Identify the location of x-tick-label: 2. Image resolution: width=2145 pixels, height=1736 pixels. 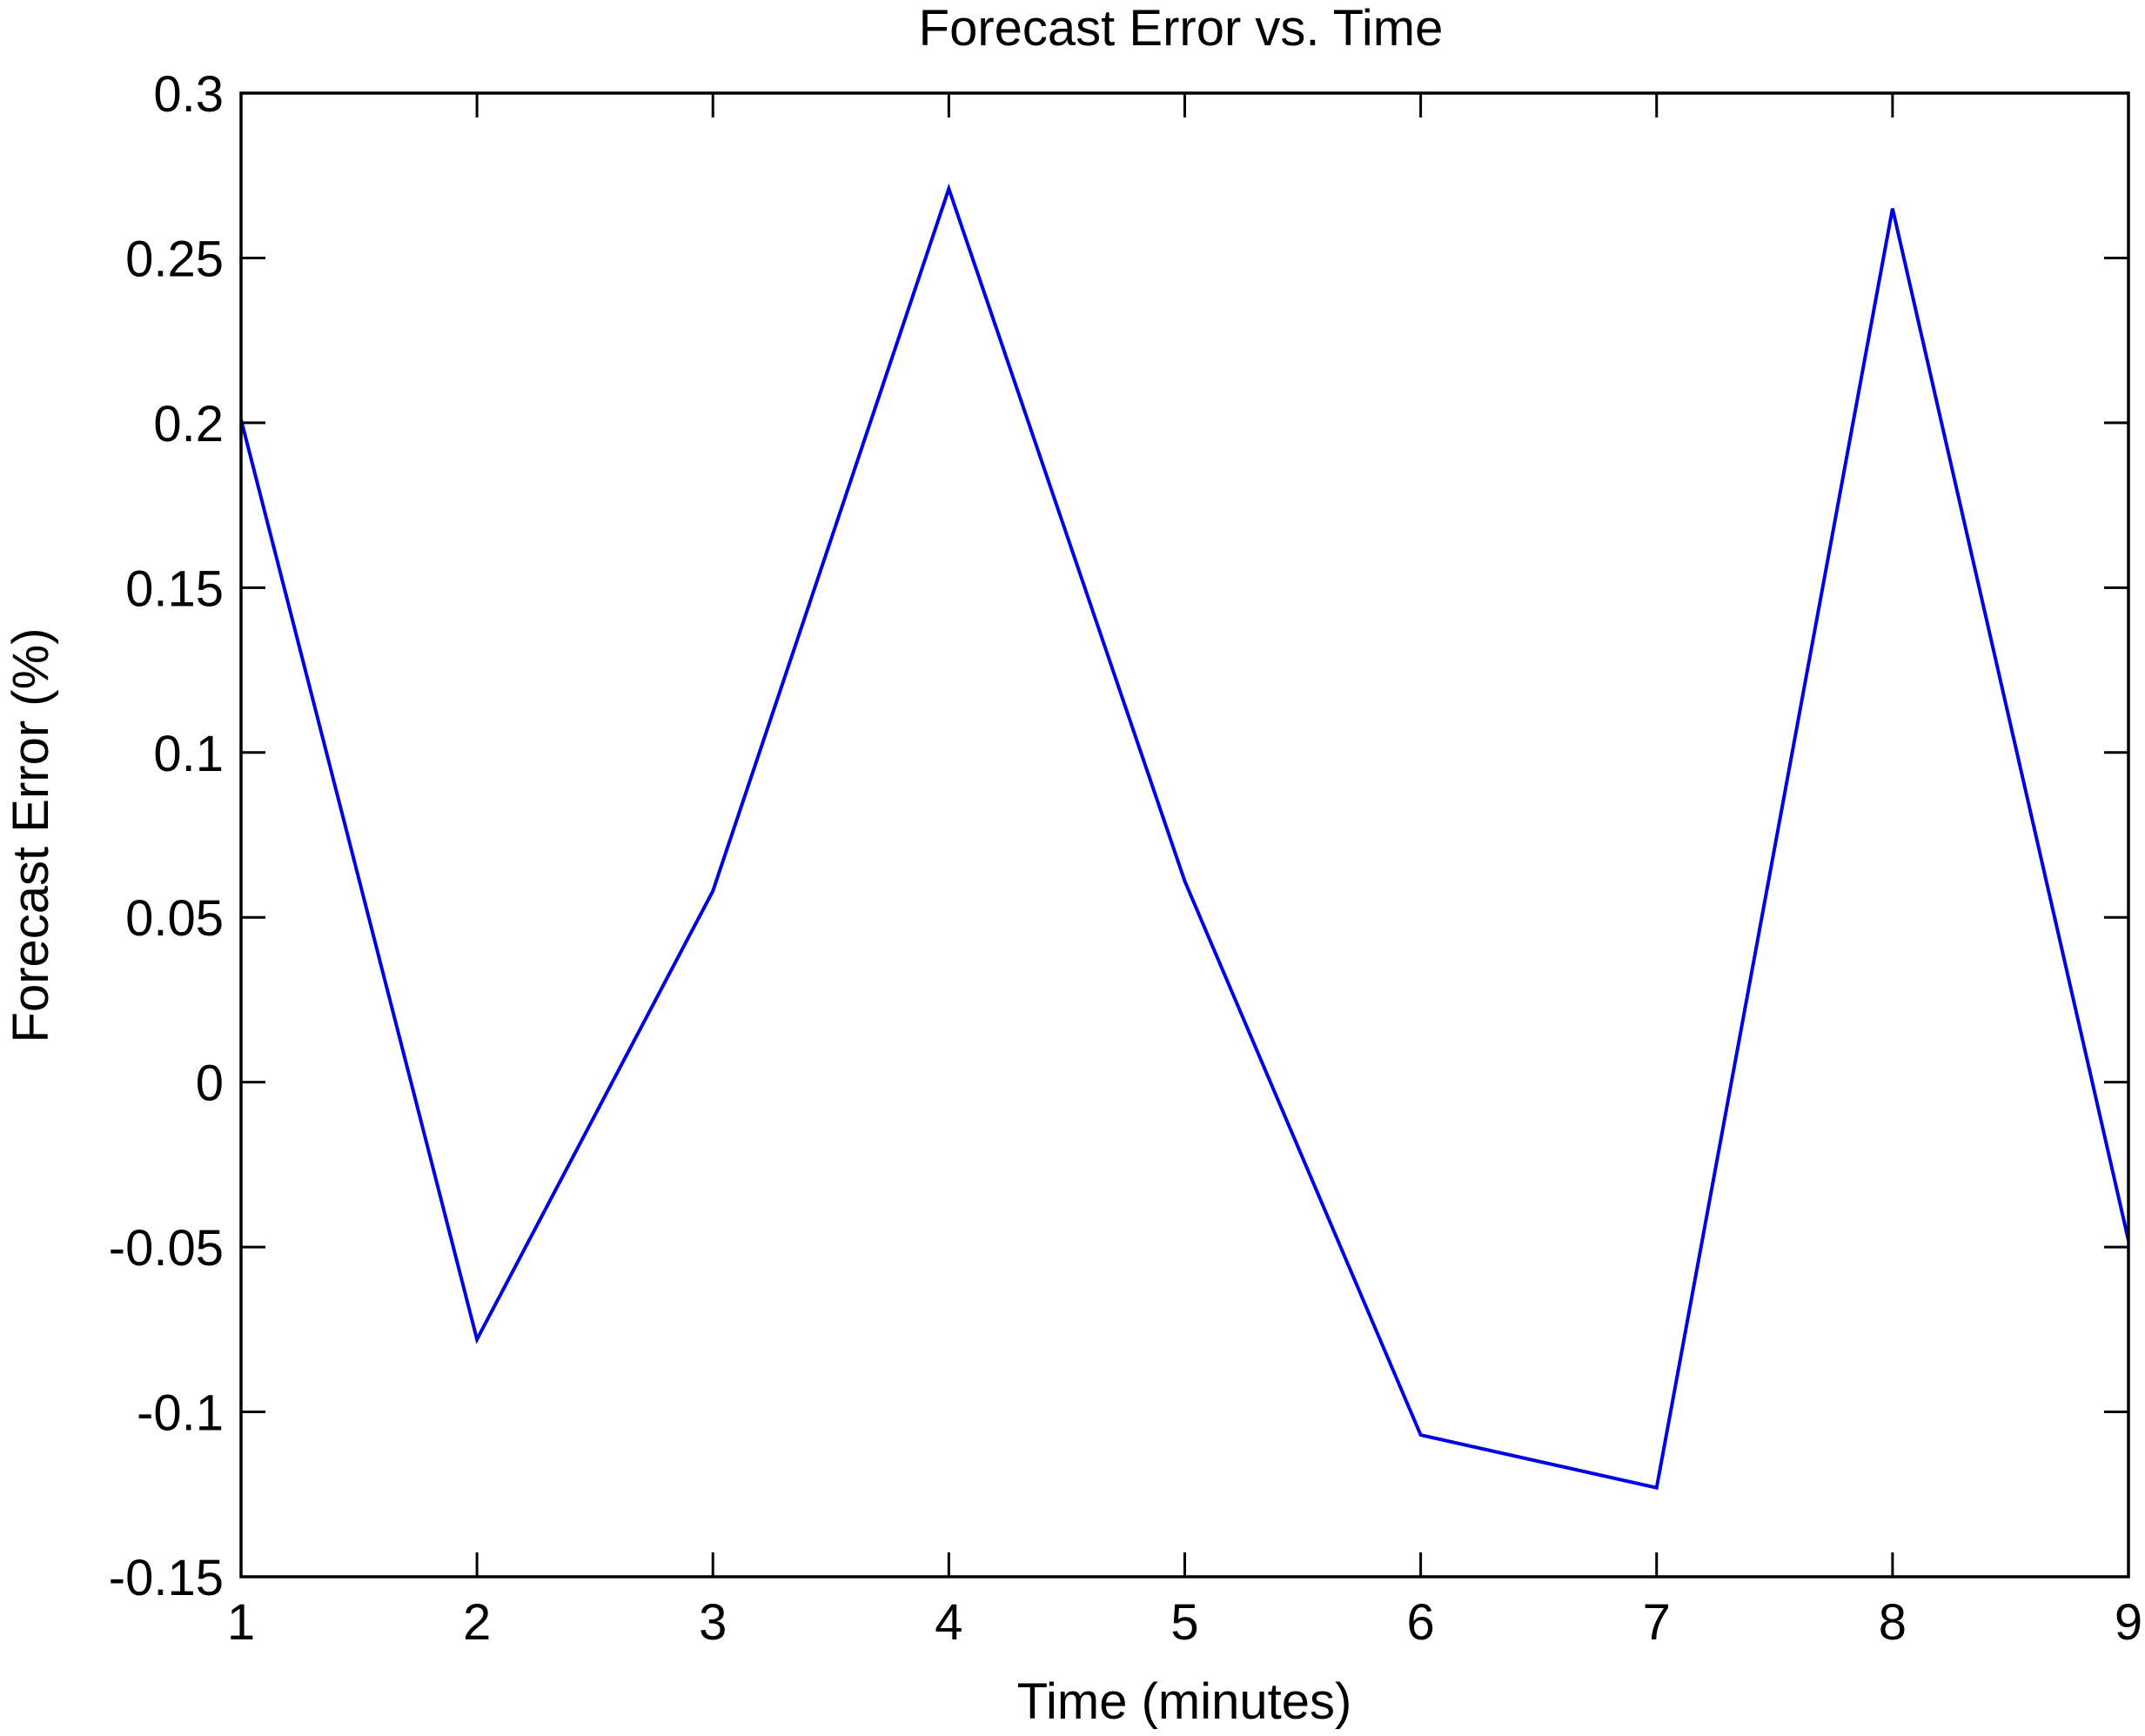
(477, 1622).